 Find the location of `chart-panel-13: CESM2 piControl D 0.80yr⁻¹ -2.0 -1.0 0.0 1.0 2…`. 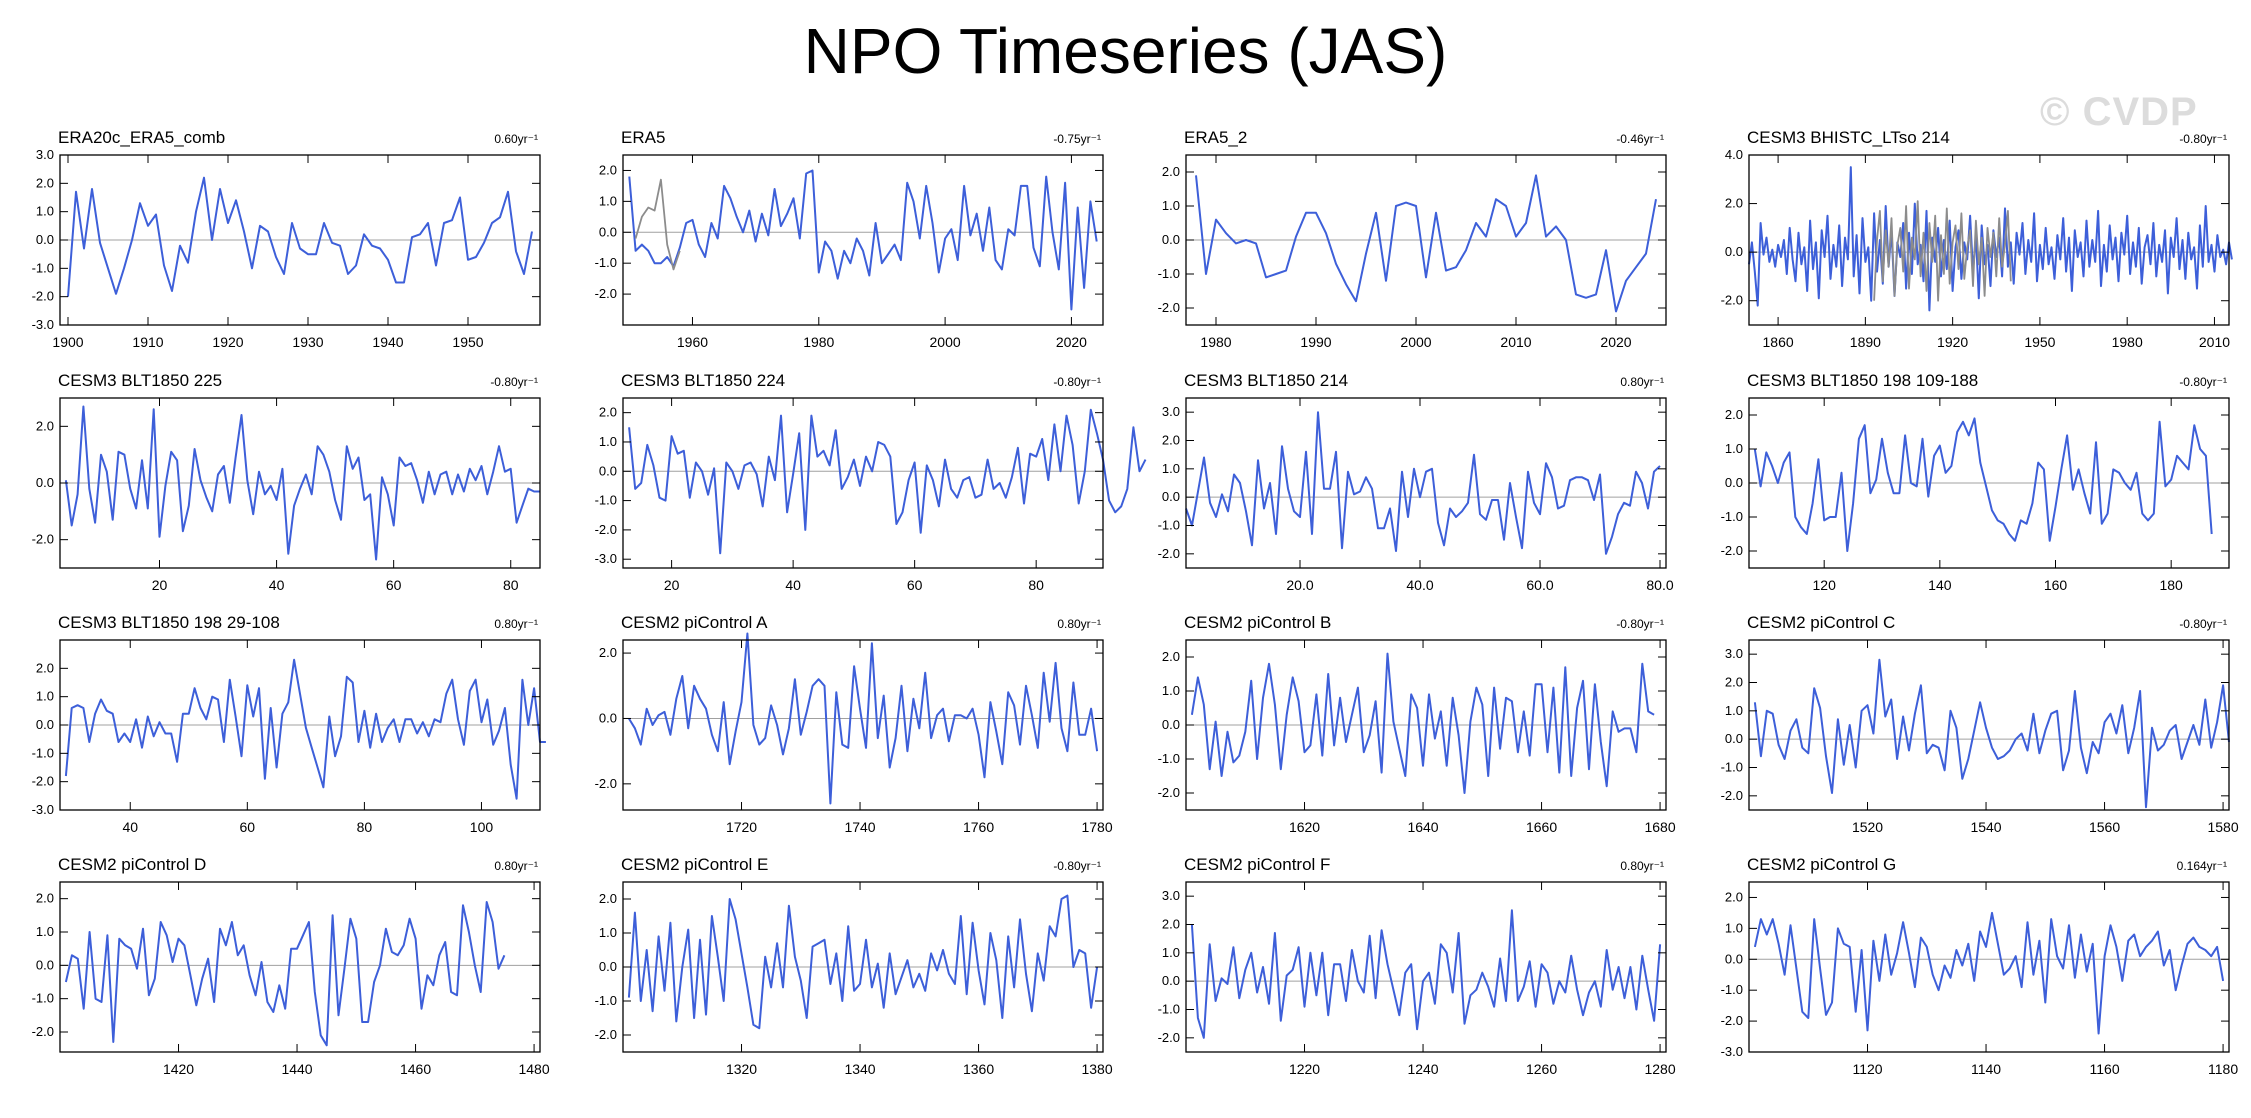

chart-panel-13: CESM2 piControl D 0.80yr⁻¹ -2.0 -1.0 0.0 1.0 2… is located at coordinates (291, 966).